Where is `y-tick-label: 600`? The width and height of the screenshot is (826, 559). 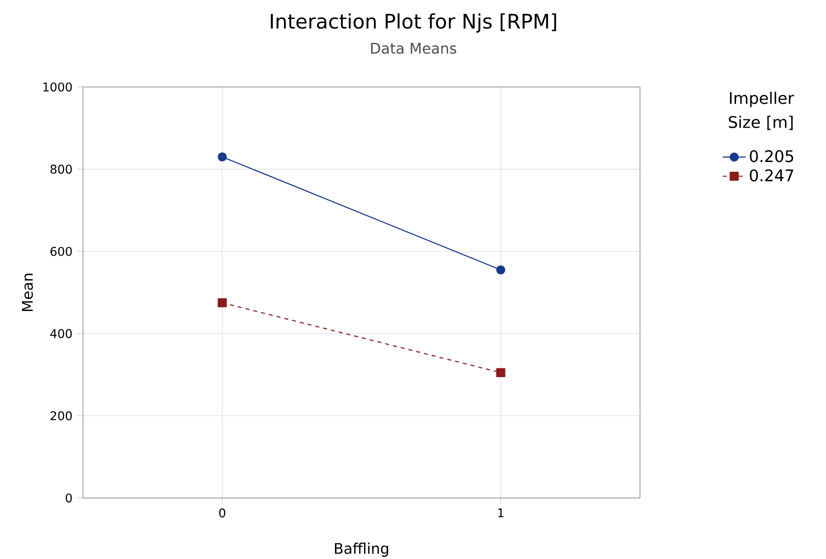
y-tick-label: 600 is located at coordinates (61, 251).